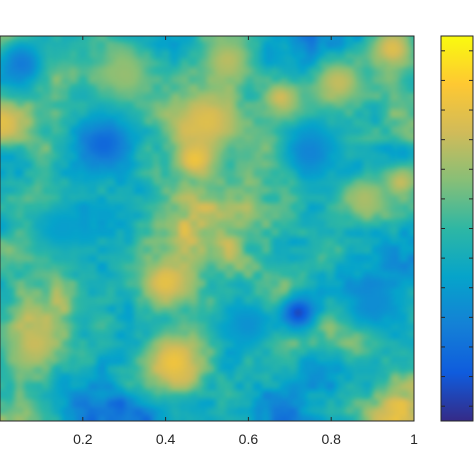  I want to click on x-tick-label: 0.6, so click(249, 439).